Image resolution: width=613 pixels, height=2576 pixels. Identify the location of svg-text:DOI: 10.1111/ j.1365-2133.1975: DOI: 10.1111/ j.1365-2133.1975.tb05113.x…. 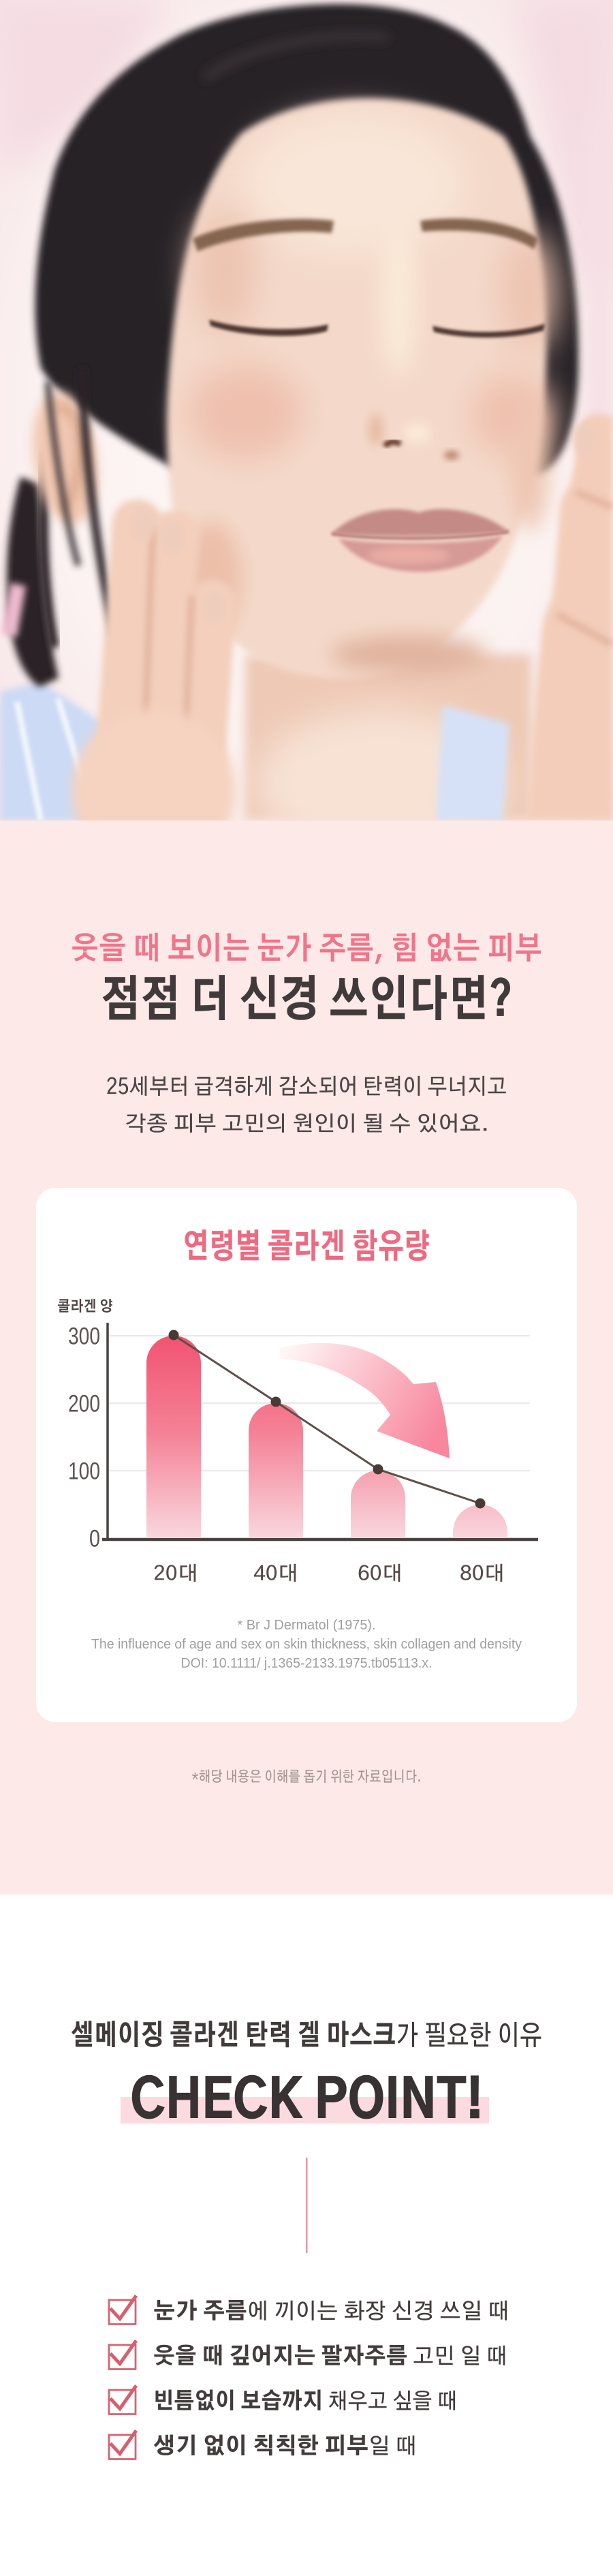
(307, 1664).